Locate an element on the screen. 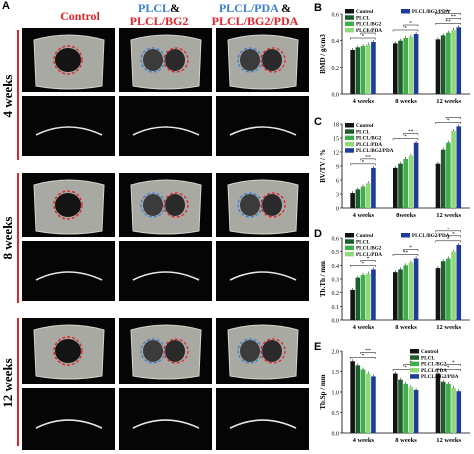 The width and height of the screenshot is (474, 454). y-tick-label: 2.0 is located at coordinates (336, 353).